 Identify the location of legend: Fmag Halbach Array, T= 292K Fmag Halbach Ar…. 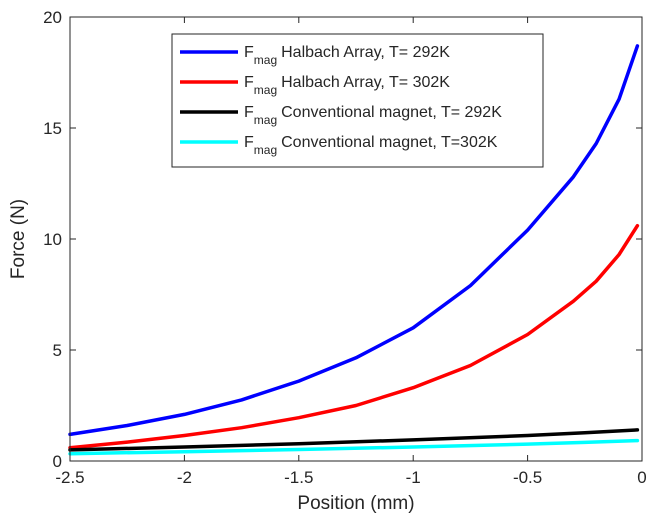
(357, 100).